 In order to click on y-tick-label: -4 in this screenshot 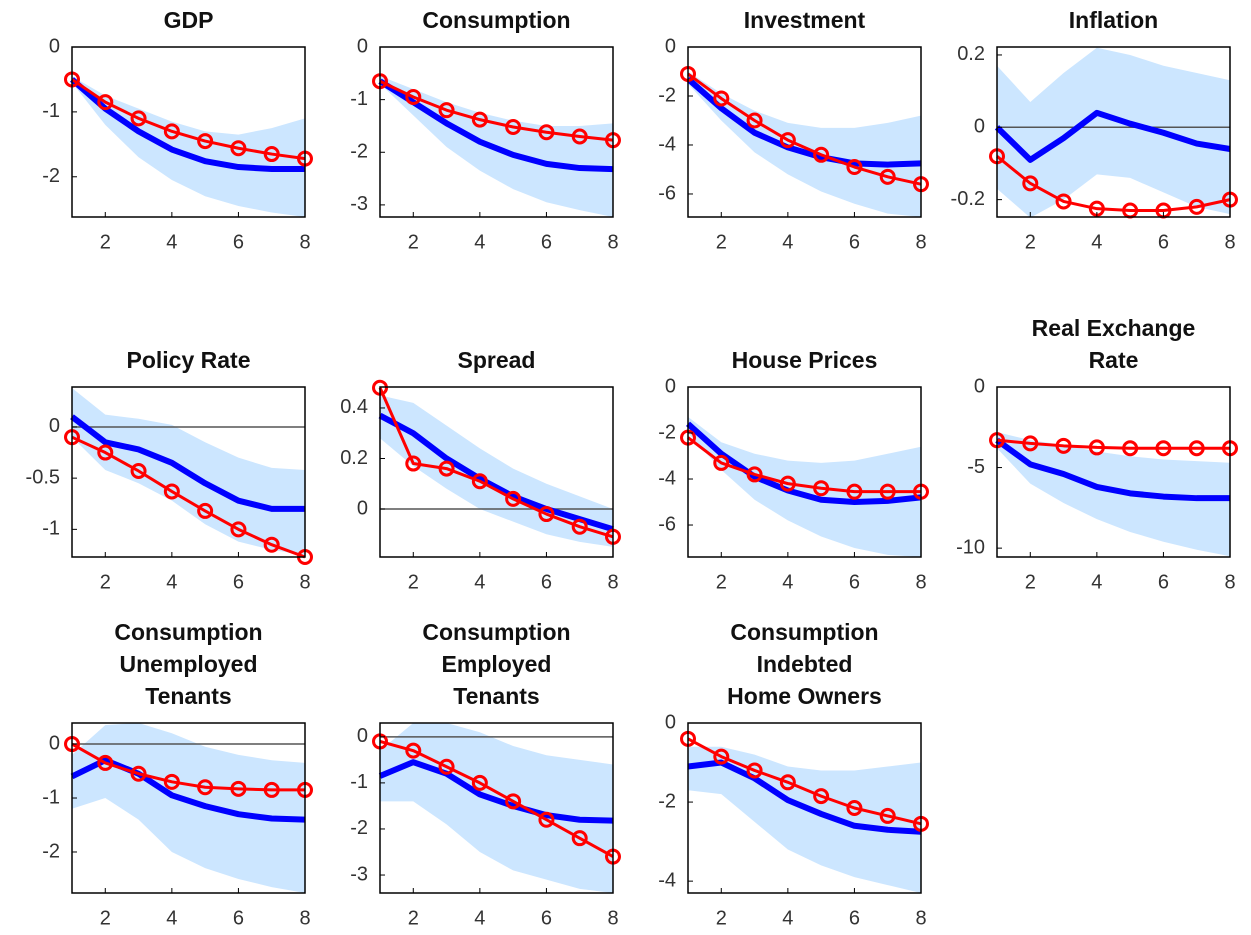, I will do `click(667, 880)`.